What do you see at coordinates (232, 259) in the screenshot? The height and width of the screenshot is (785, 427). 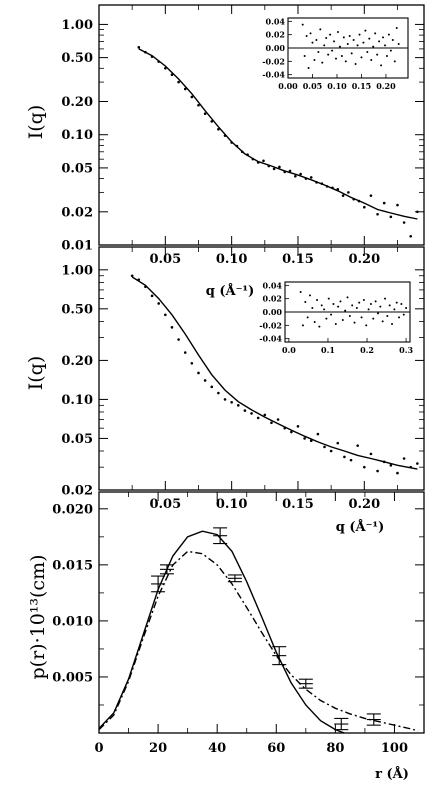 I see `x-tick-label: 0.10` at bounding box center [232, 259].